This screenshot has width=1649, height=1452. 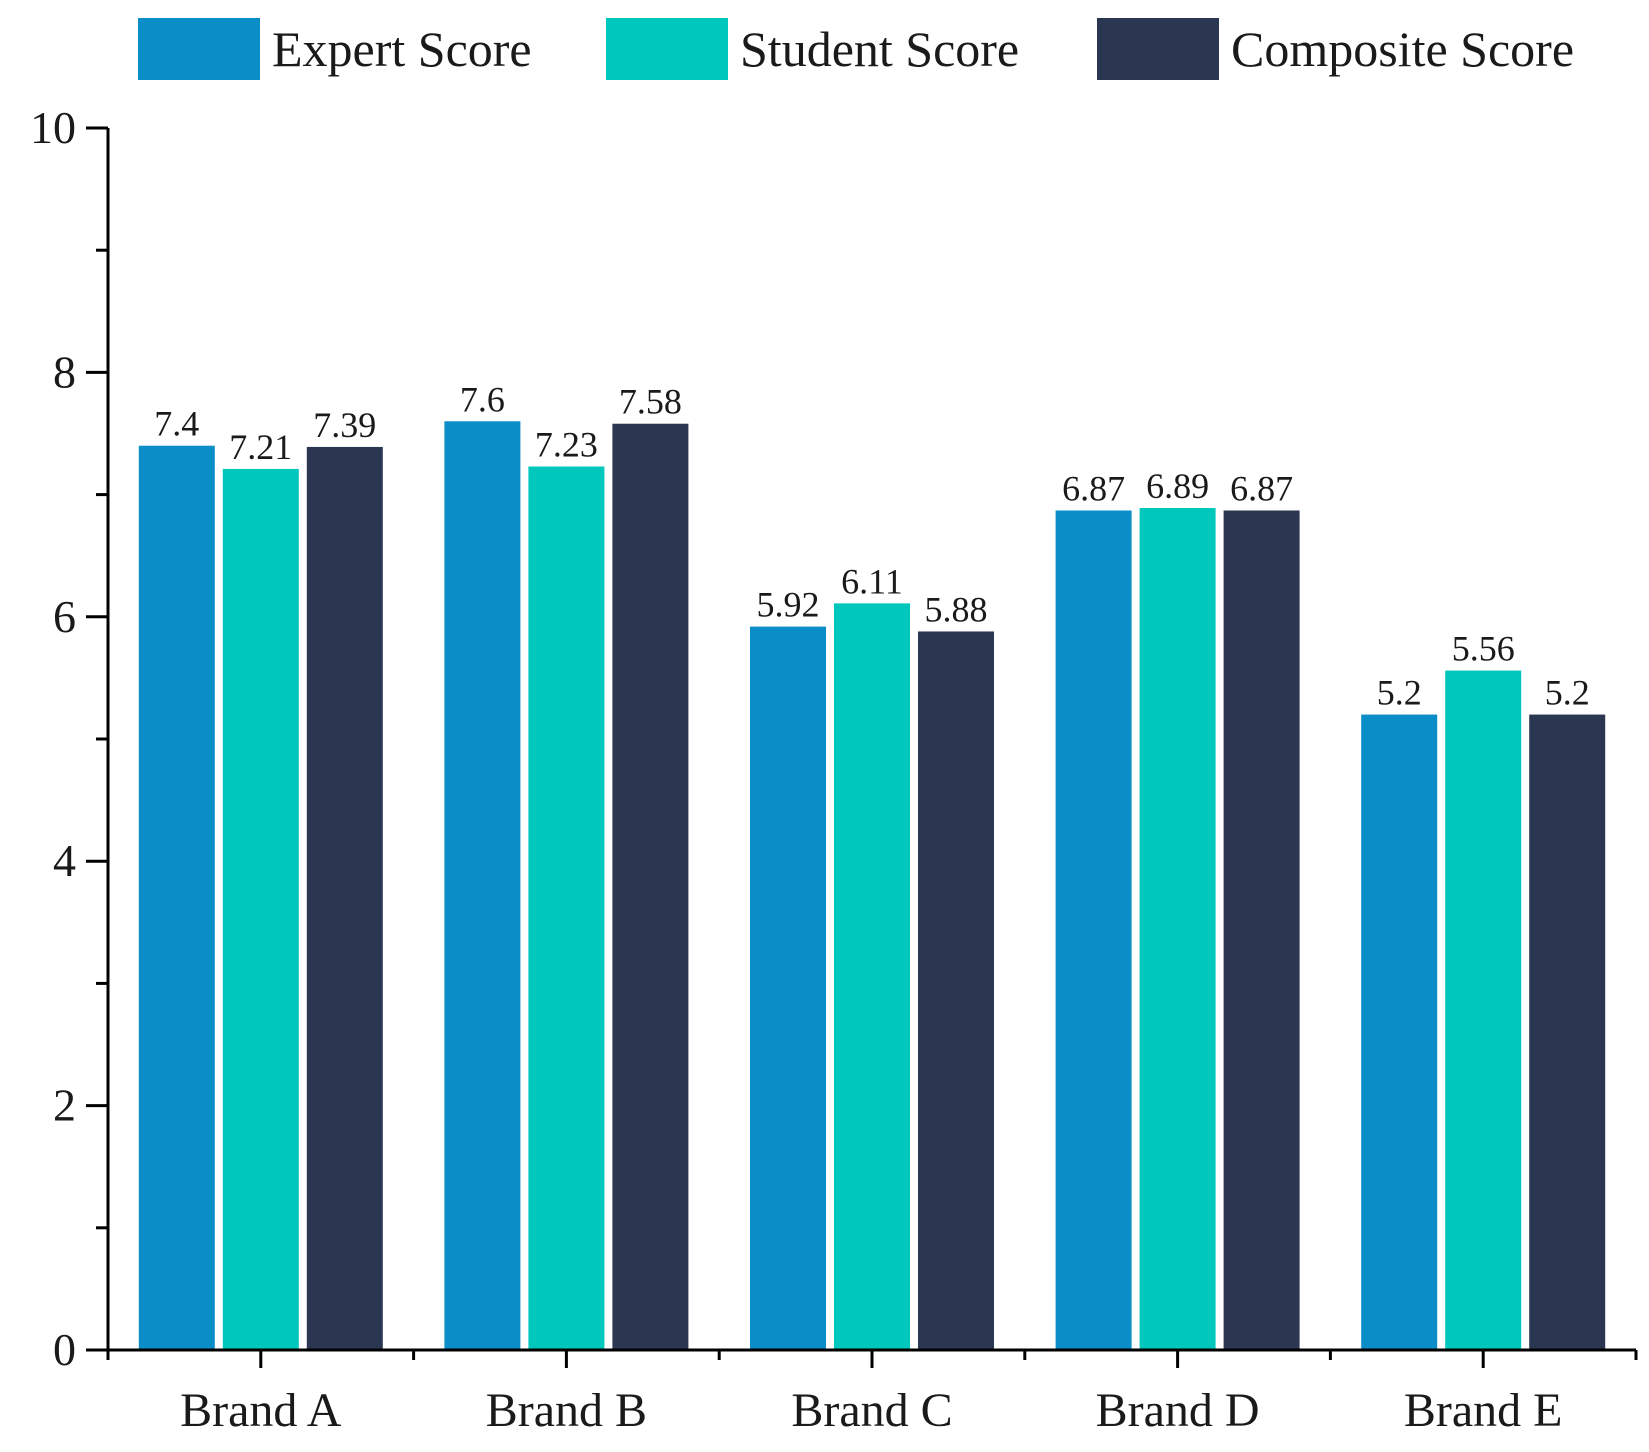 I want to click on bar-student-score-brand-d, so click(x=1177, y=929).